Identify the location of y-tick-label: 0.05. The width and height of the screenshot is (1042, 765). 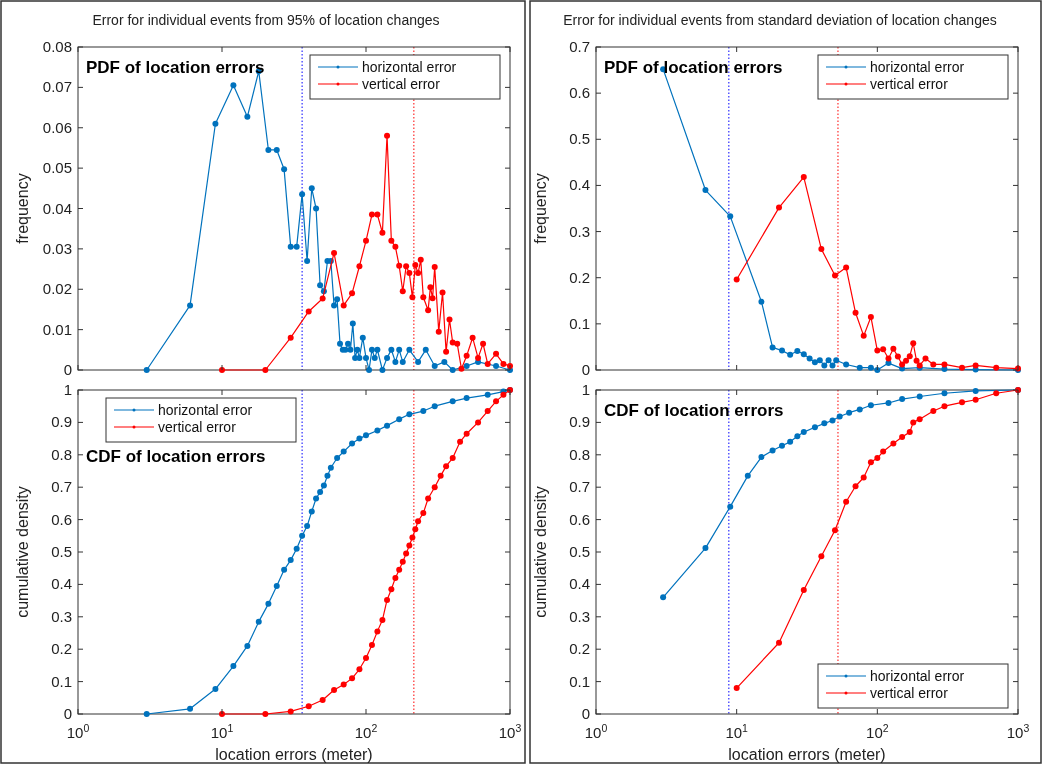
(57, 168).